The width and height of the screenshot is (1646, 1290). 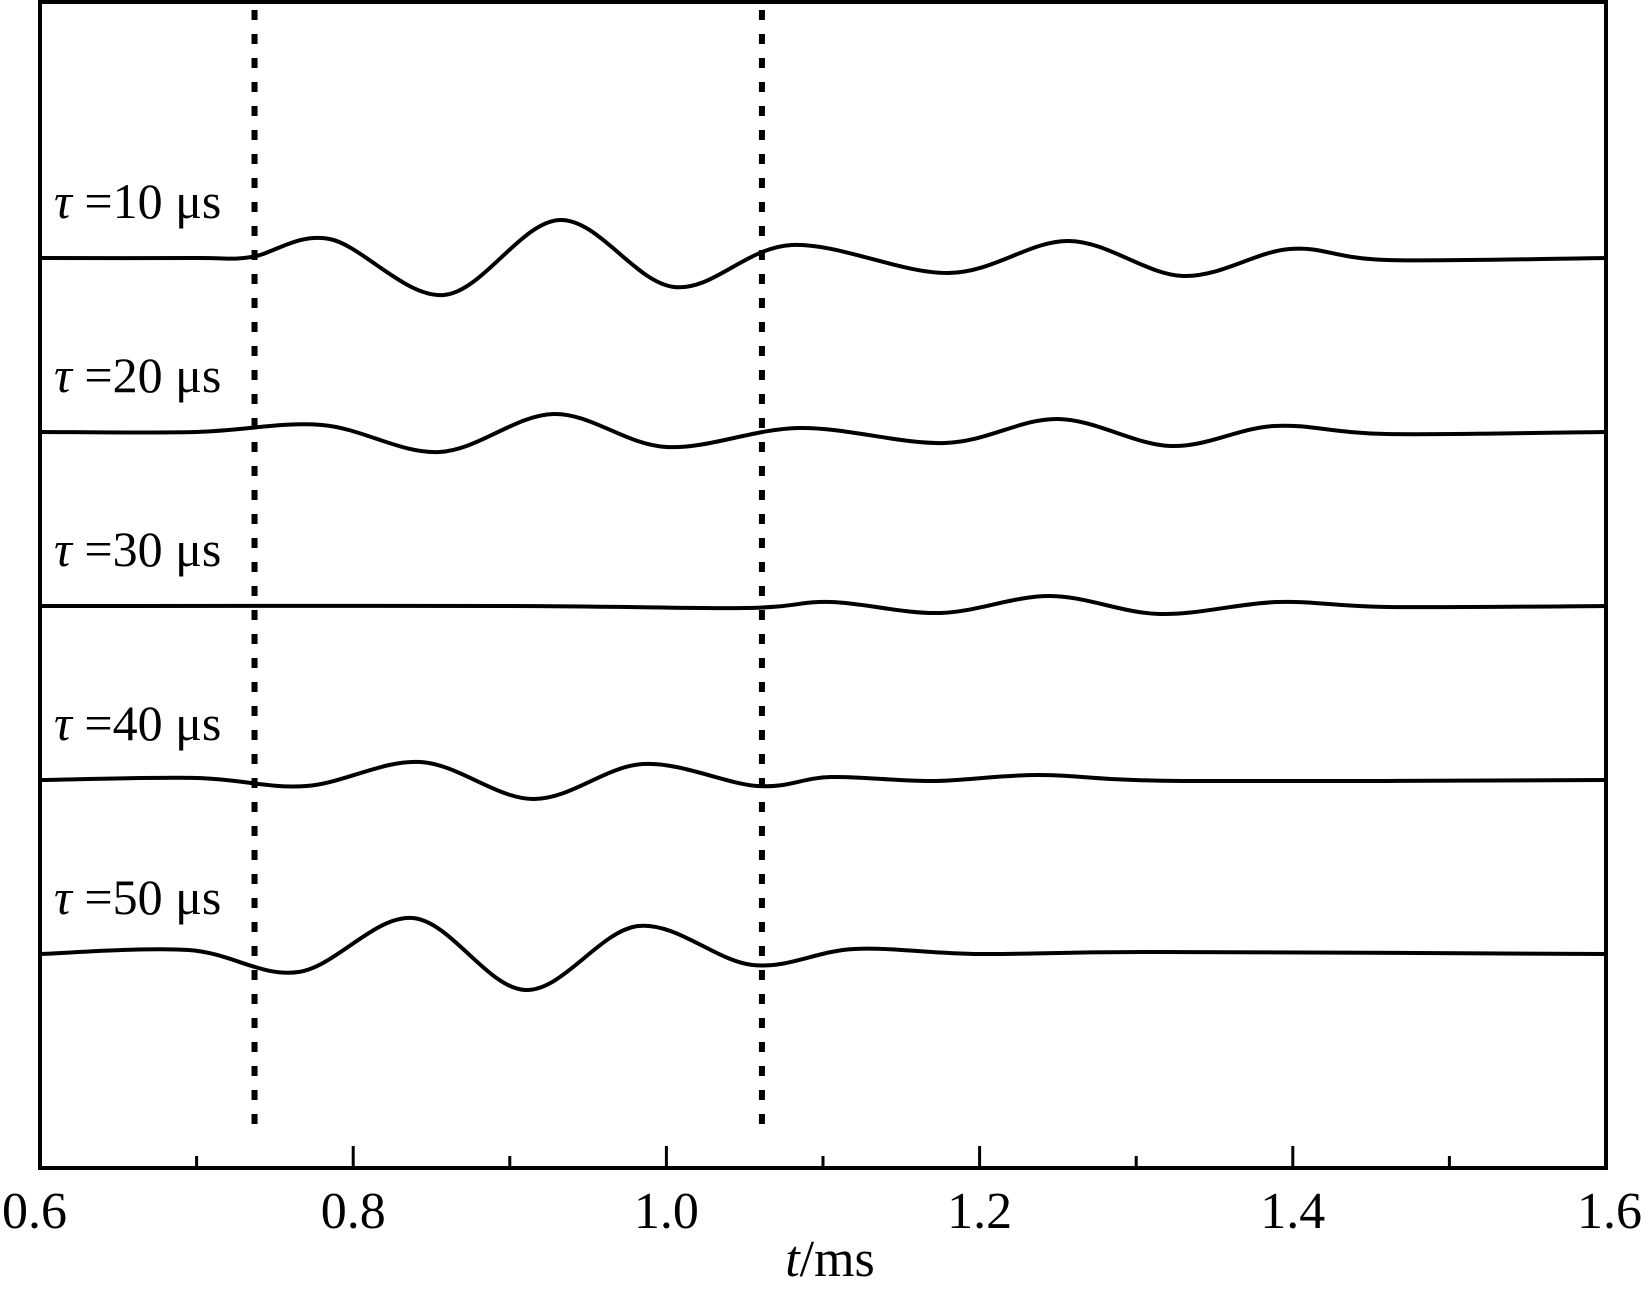 I want to click on series-label-value: =40 μs, so click(x=146, y=723).